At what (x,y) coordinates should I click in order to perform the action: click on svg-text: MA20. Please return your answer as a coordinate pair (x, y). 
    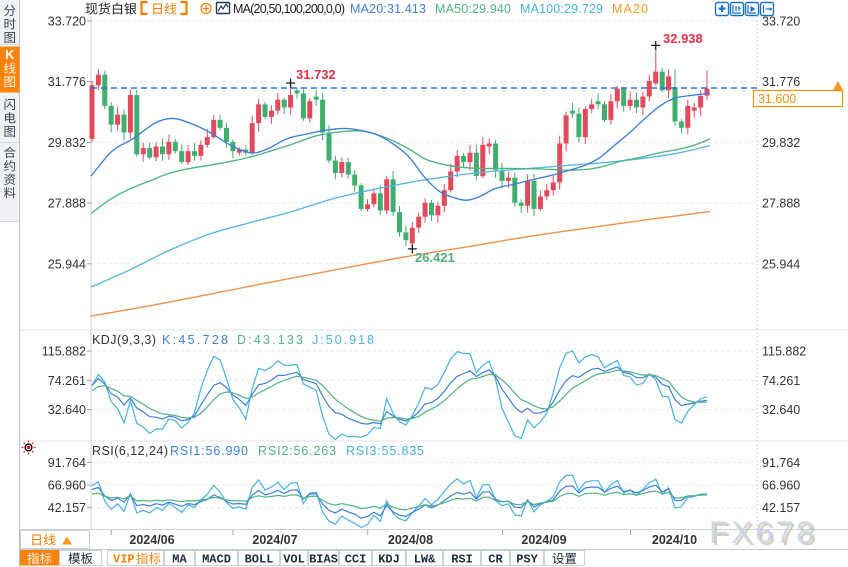
    Looking at the image, I should click on (630, 9).